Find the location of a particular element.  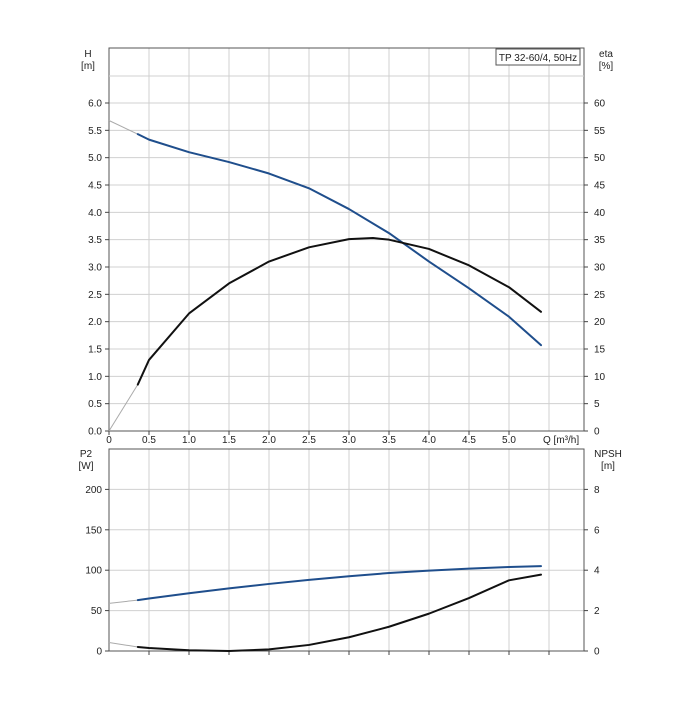

y-left-tick-label: 3.0 is located at coordinates (95, 268).